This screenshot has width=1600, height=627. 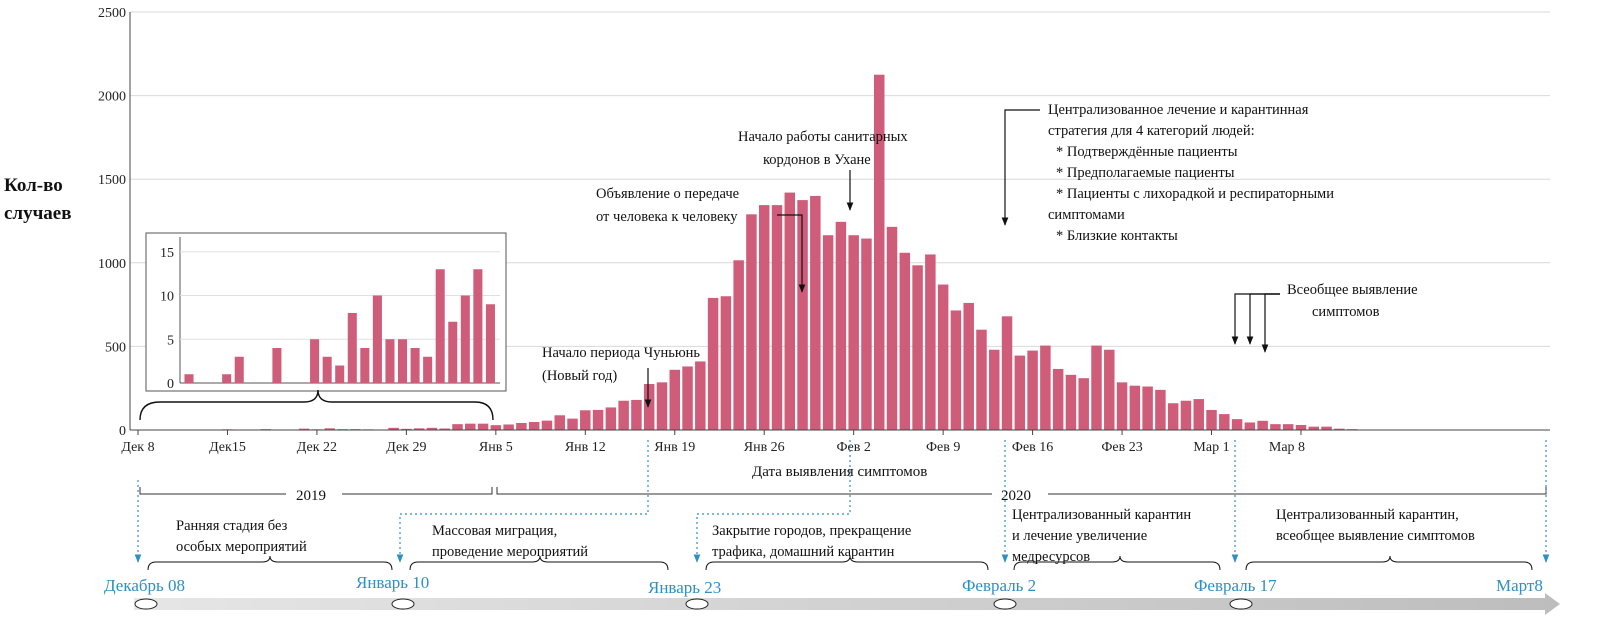 I want to click on year-label-2019: 2019, so click(x=311, y=496).